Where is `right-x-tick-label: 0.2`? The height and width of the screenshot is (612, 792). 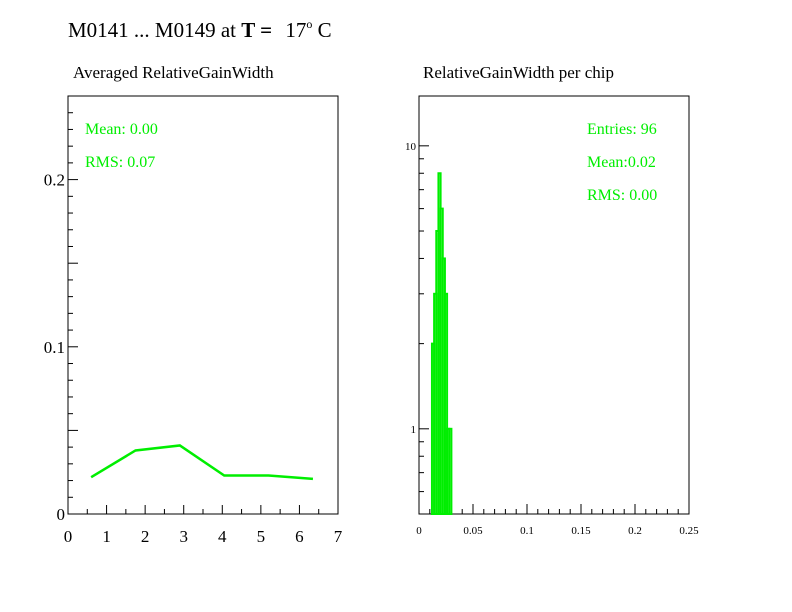 right-x-tick-label: 0.2 is located at coordinates (635, 531).